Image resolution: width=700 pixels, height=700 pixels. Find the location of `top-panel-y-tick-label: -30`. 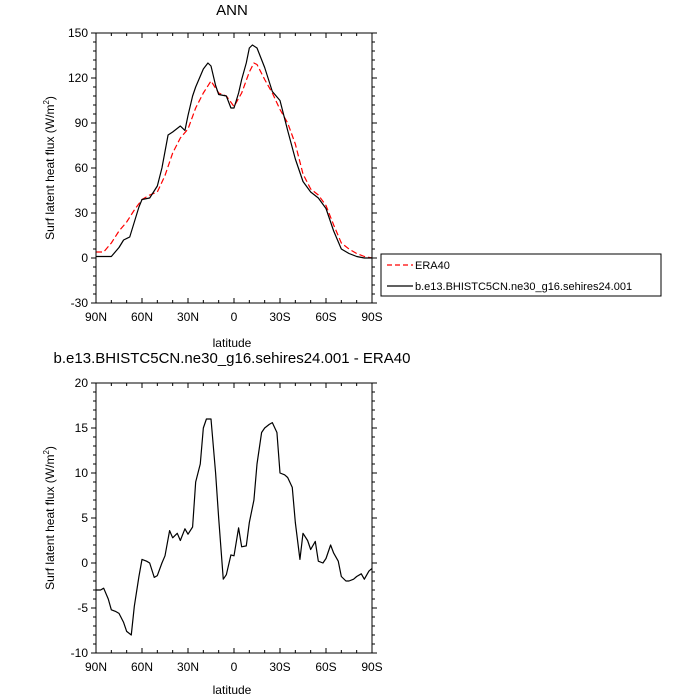

top-panel-y-tick-label: -30 is located at coordinates (80, 303).